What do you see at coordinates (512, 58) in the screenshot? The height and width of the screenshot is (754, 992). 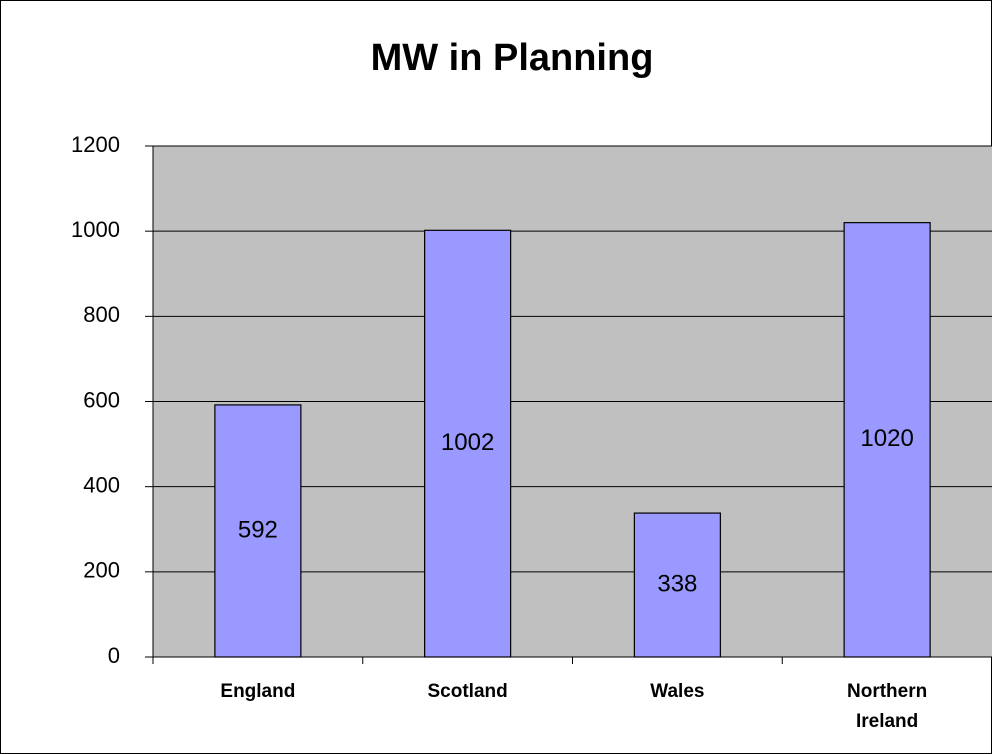 I see `chart-title: MW in Planning` at bounding box center [512, 58].